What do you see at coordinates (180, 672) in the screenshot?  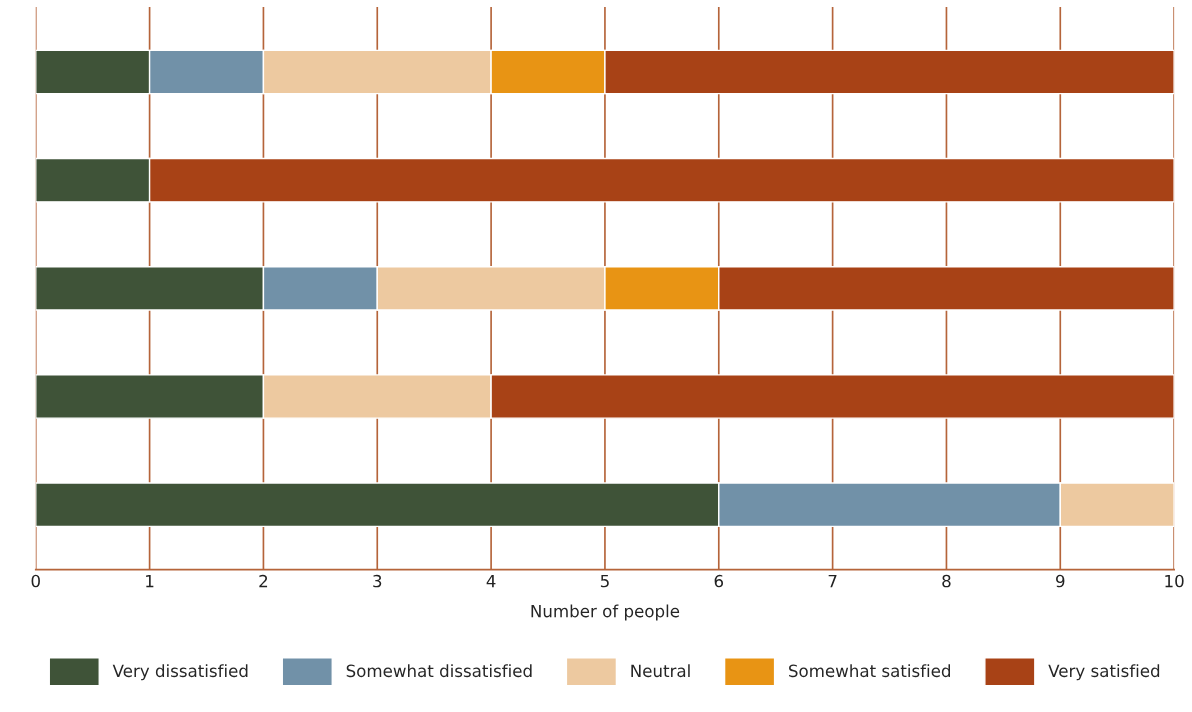 I see `legend-label: Very dissatisfied` at bounding box center [180, 672].